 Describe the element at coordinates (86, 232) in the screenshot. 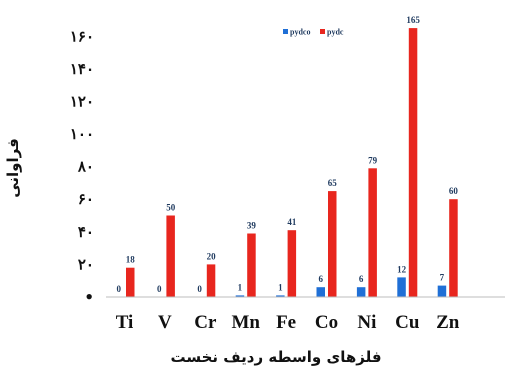

I see `y-tick-label: ۴۰` at that location.